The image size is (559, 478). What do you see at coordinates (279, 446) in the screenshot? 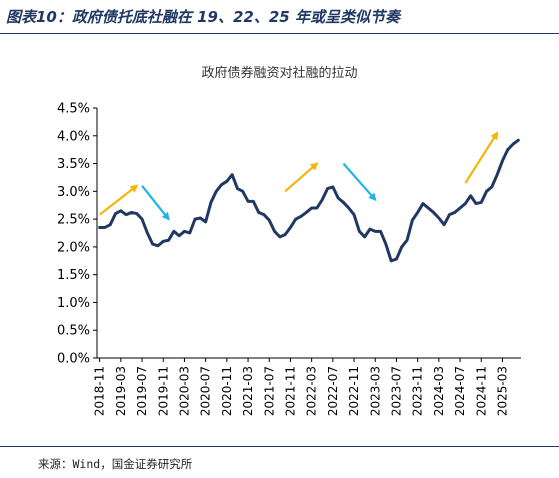
I see `bottom-divider` at bounding box center [279, 446].